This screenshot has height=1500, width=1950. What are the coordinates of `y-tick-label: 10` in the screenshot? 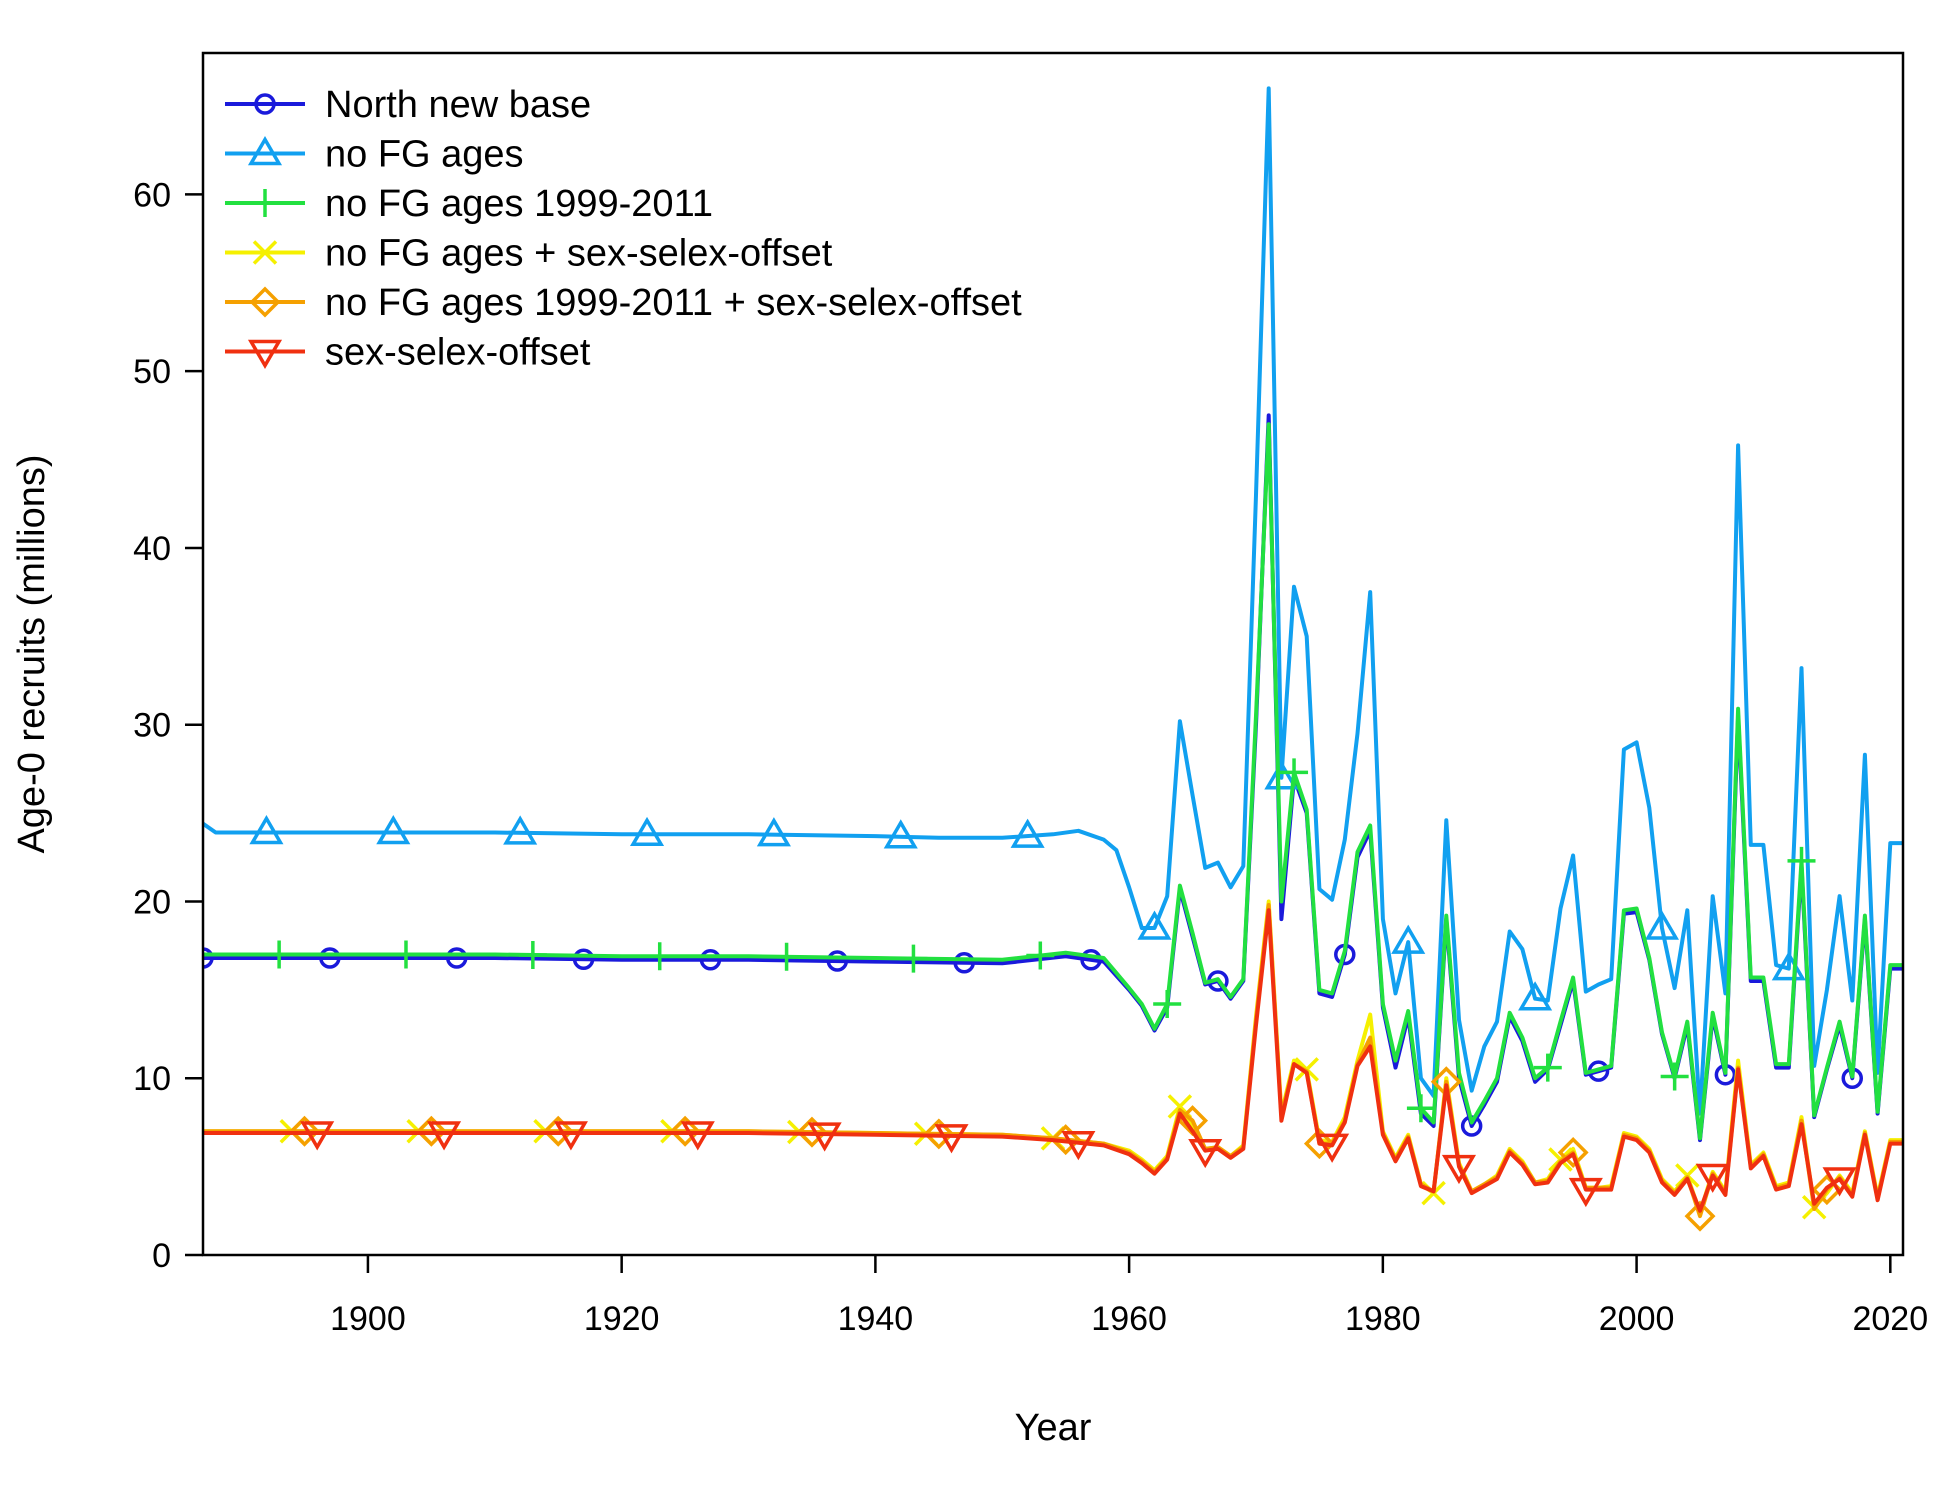 It's located at (152, 1079).